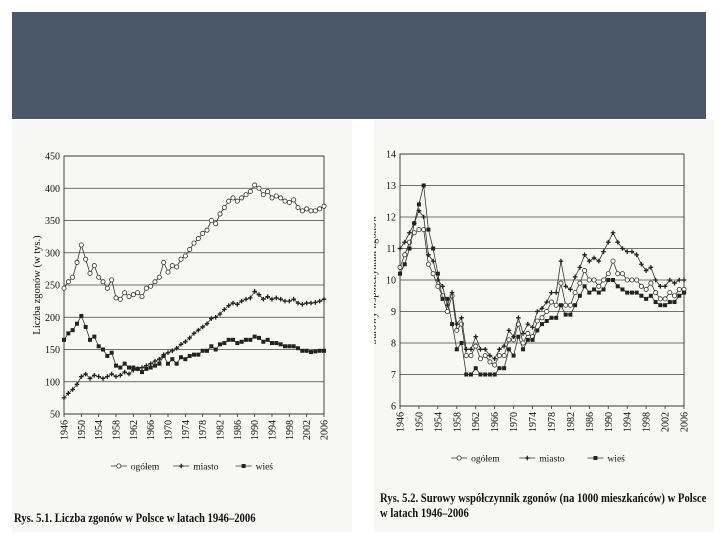 The image size is (720, 540). I want to click on y-tick-label: 250, so click(52, 286).